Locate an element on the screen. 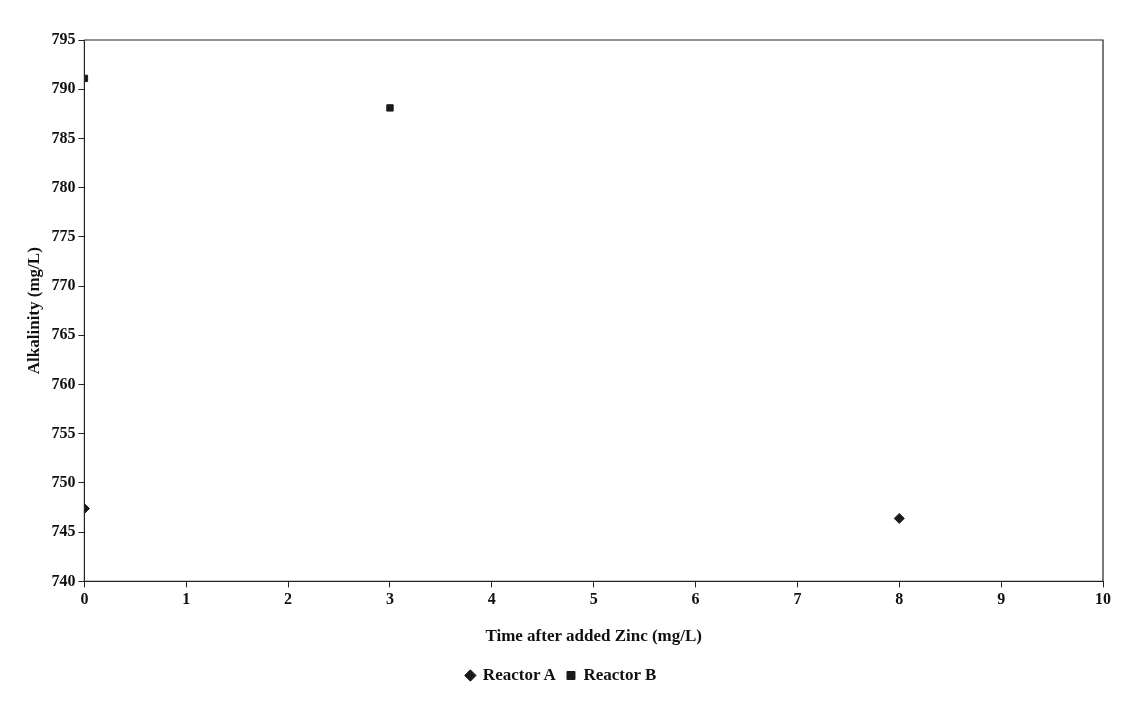 The image size is (1143, 702). y-tick-label: 775 is located at coordinates (63, 236).